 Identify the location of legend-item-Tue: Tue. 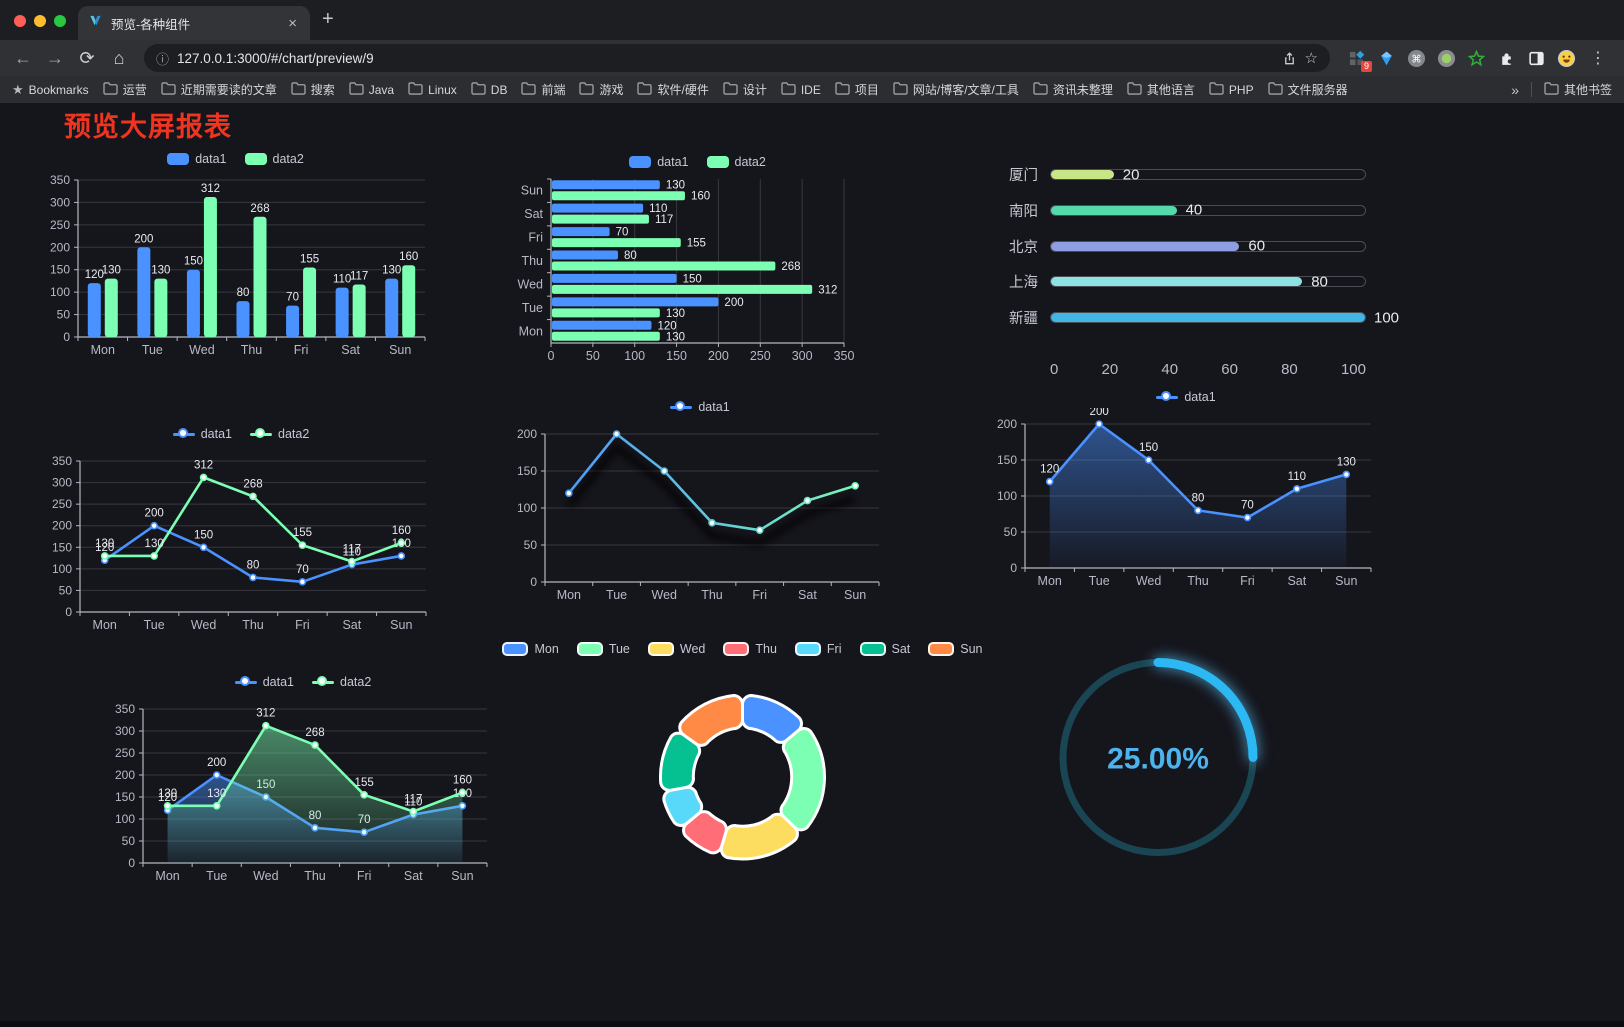
(603, 649).